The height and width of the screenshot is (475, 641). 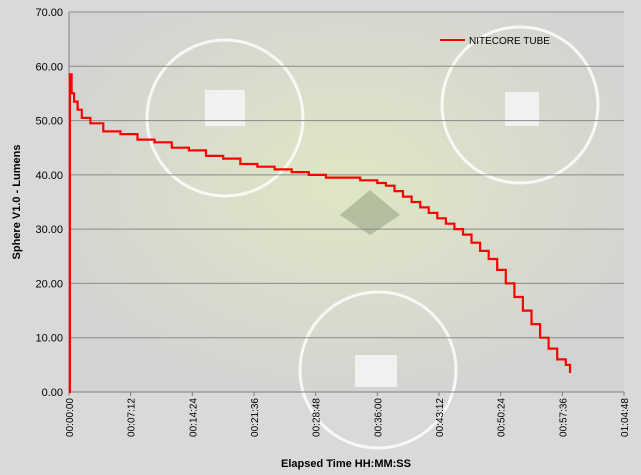 What do you see at coordinates (132, 417) in the screenshot?
I see `x-tick-label: 00:07:12` at bounding box center [132, 417].